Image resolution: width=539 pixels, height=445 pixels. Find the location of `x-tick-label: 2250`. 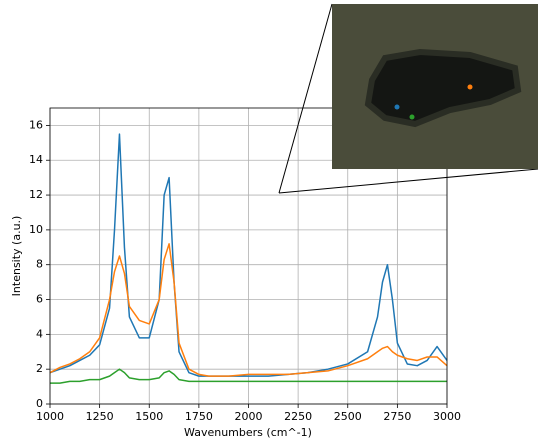

x-tick-label: 2250 is located at coordinates (298, 416).